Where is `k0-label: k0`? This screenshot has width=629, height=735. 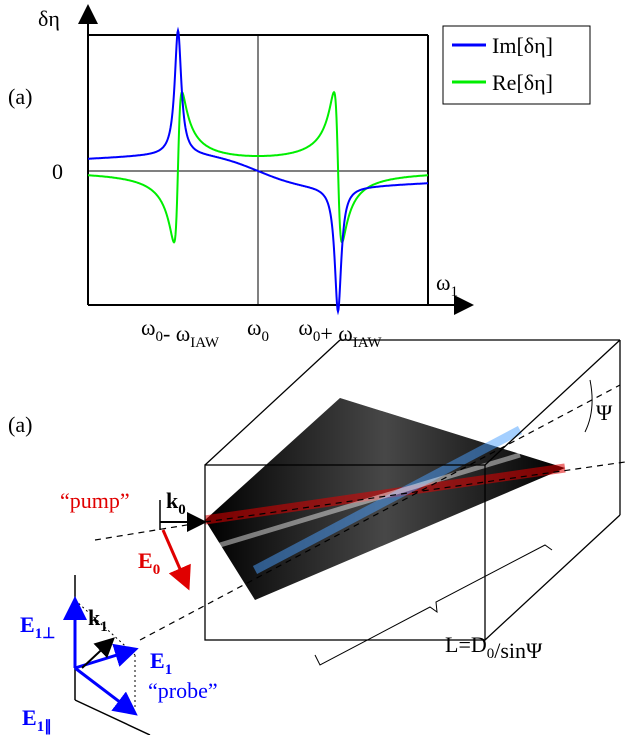 k0-label: k0 is located at coordinates (176, 503).